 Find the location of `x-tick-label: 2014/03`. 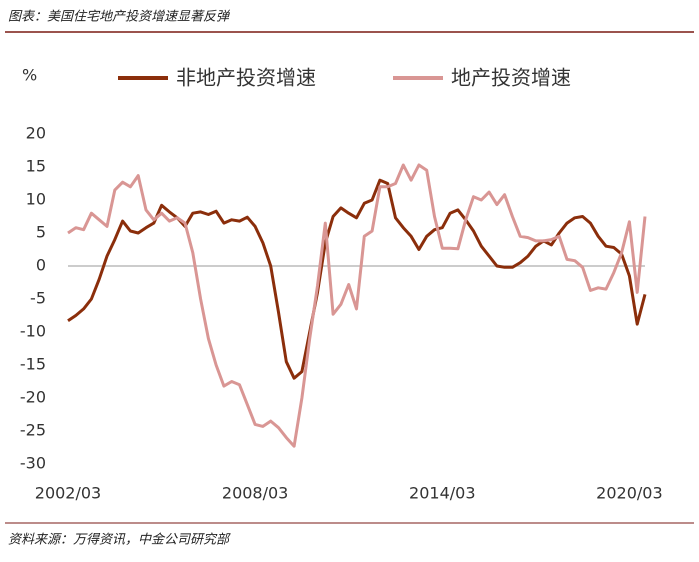

x-tick-label: 2014/03 is located at coordinates (442, 493).